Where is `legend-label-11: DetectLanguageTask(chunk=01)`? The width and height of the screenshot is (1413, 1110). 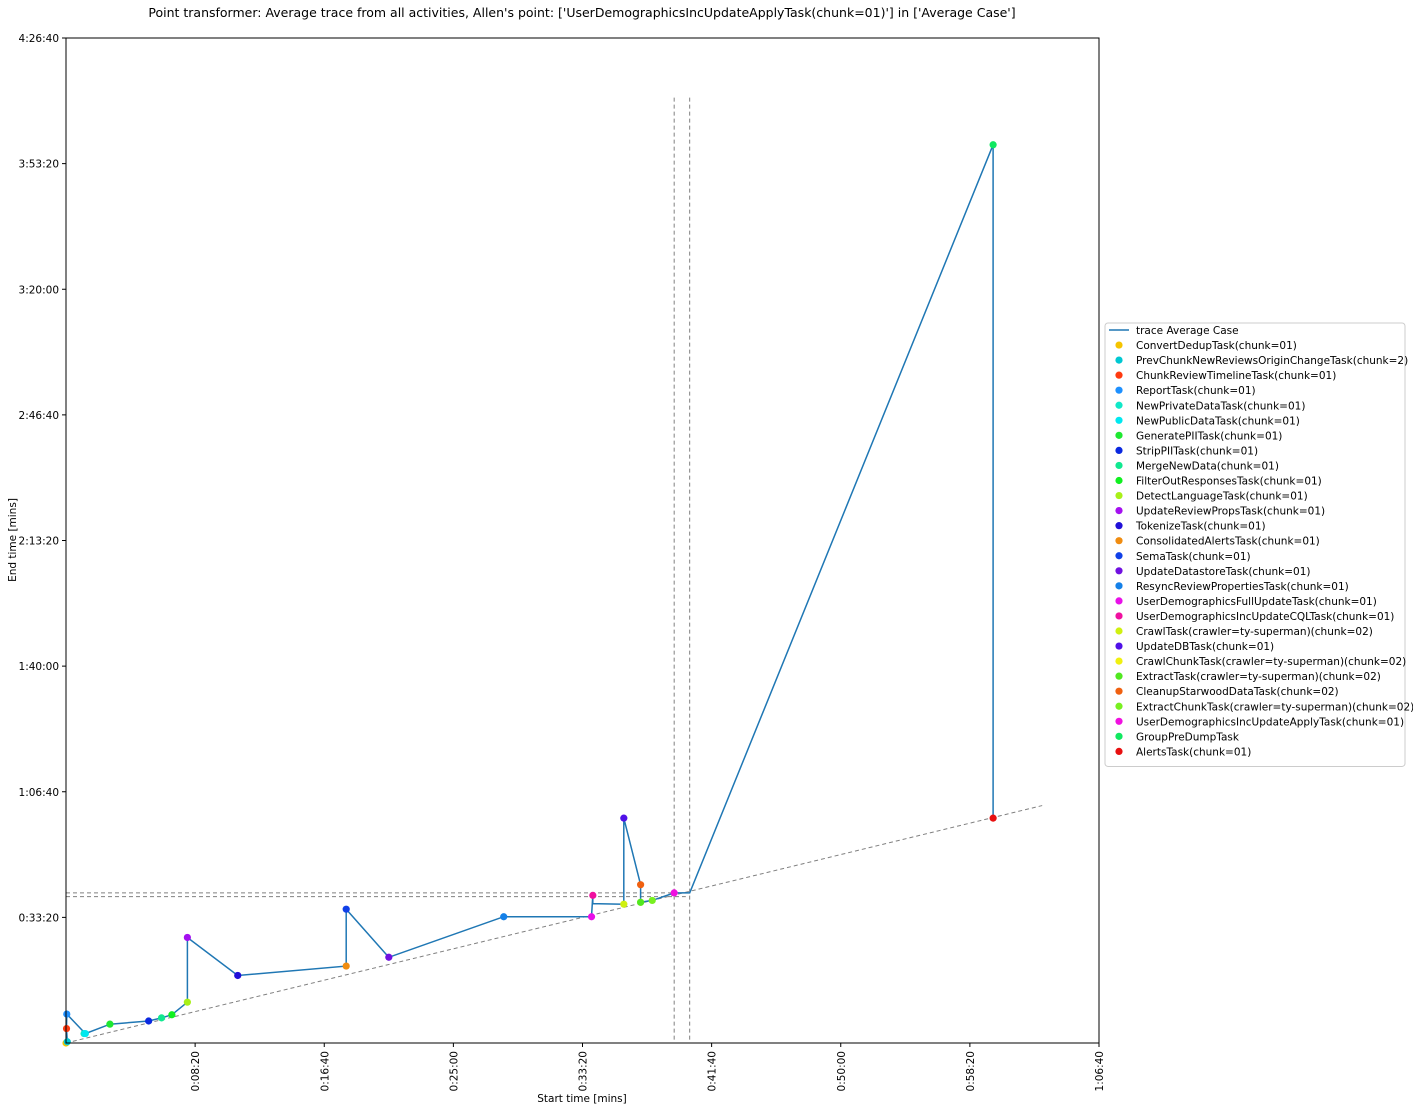 legend-label-11: DetectLanguageTask(chunk=01) is located at coordinates (1222, 497).